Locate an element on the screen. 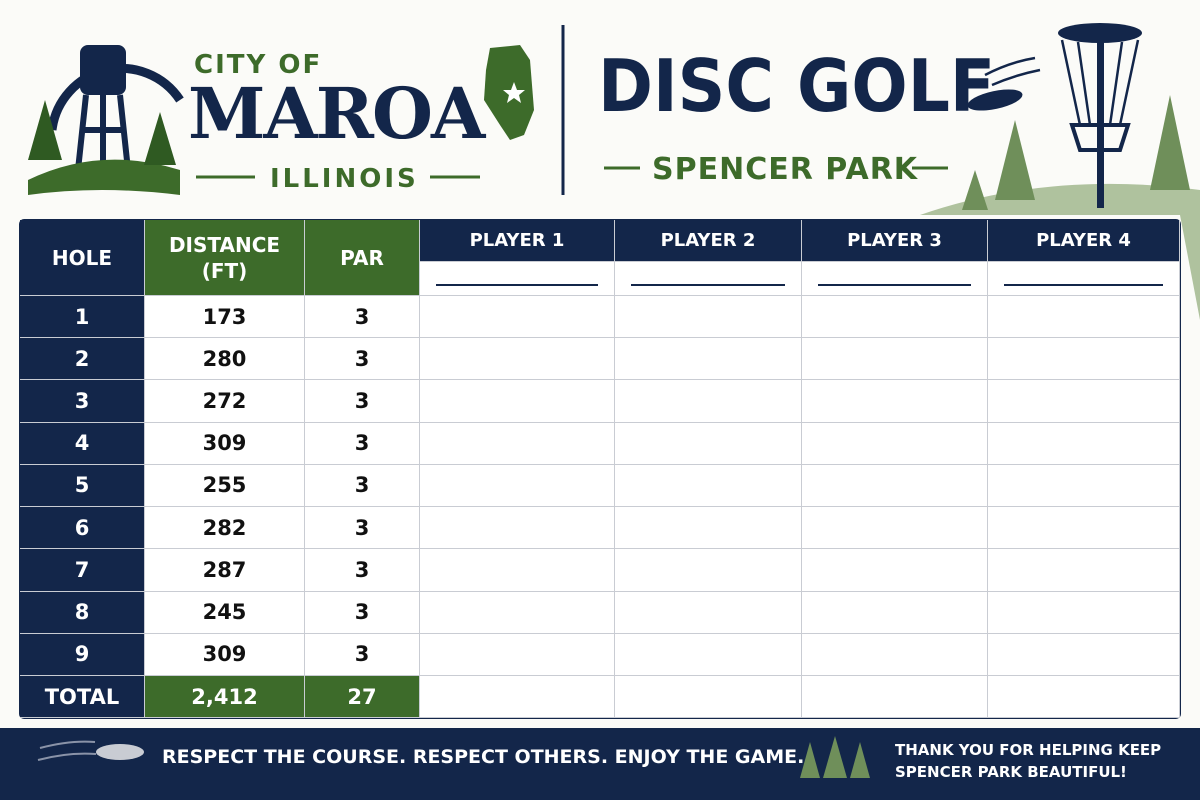 This screenshot has height=800, width=1200. trees is located at coordinates (1076, 152).